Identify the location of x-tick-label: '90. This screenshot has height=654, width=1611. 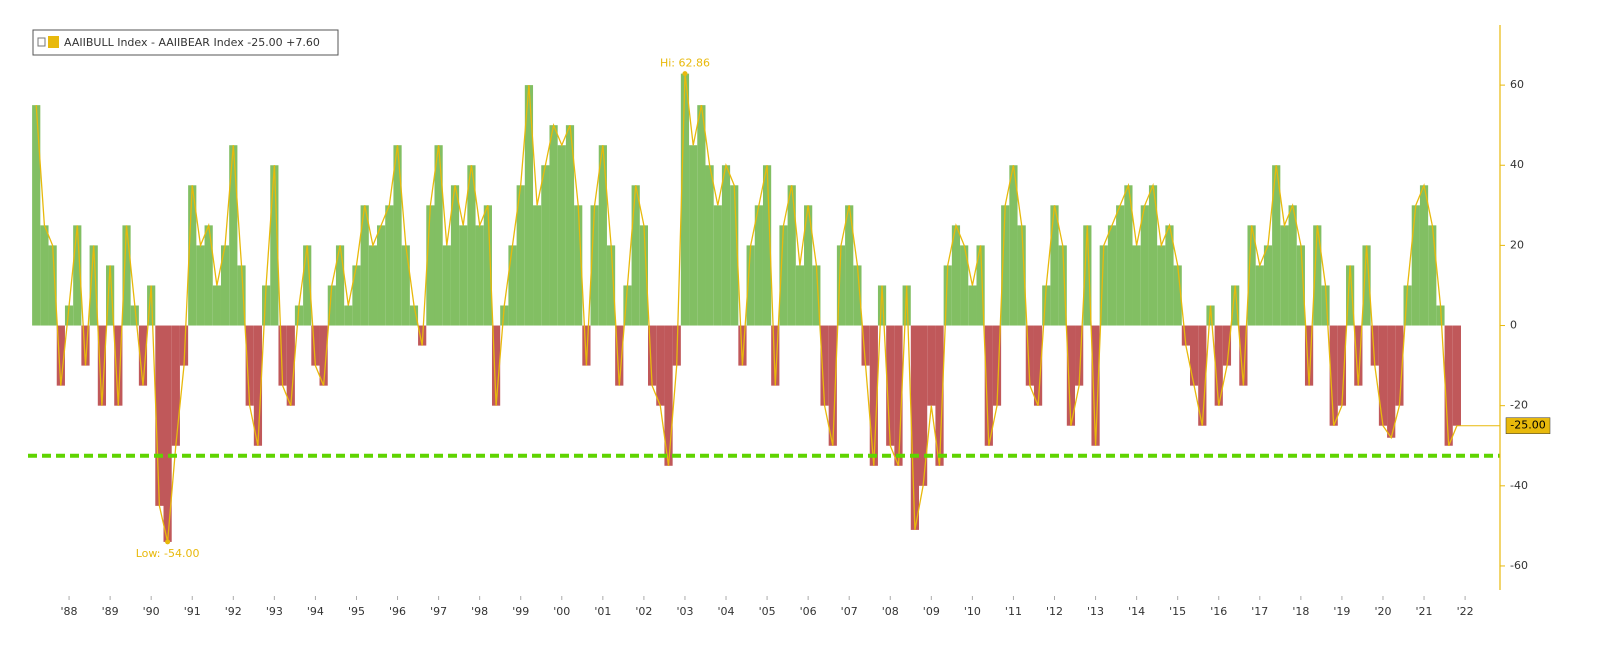
(151, 611).